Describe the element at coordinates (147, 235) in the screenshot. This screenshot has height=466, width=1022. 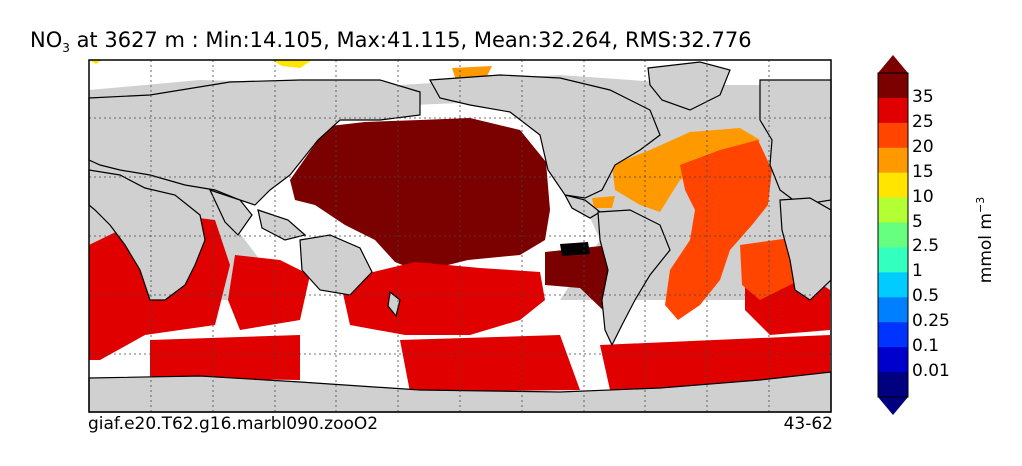
I see `land-africa` at that location.